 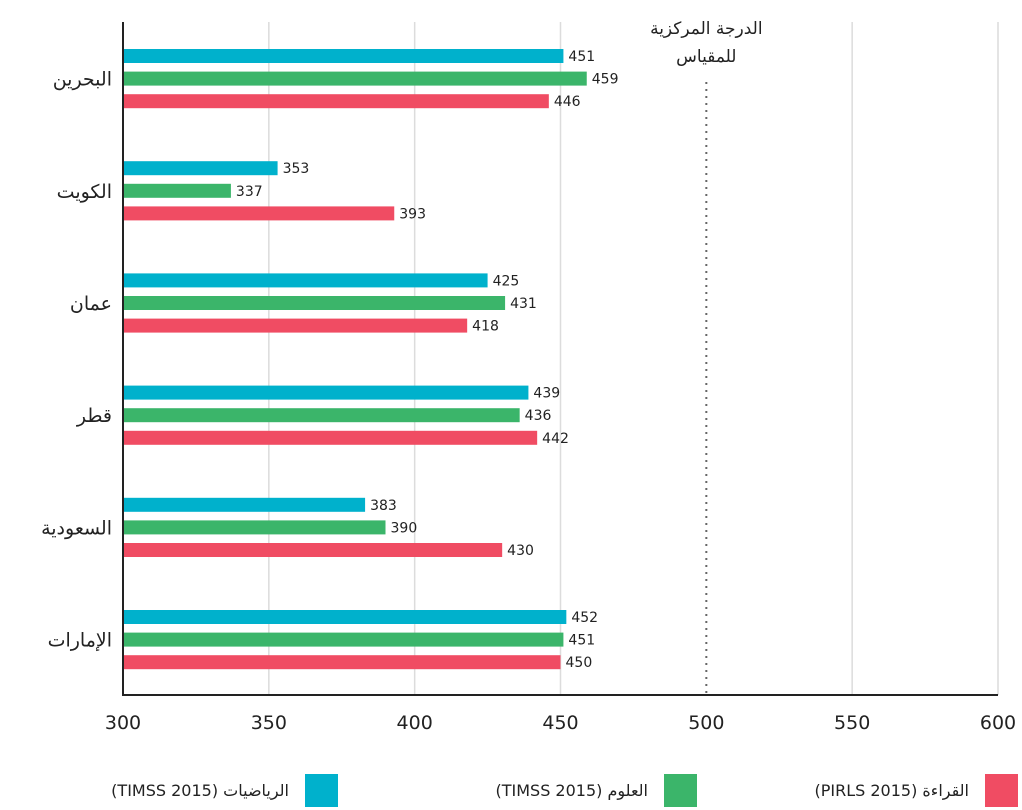 What do you see at coordinates (200, 790) in the screenshot?
I see `legend-label-math: الرياضيات (TIMSS 2015)` at bounding box center [200, 790].